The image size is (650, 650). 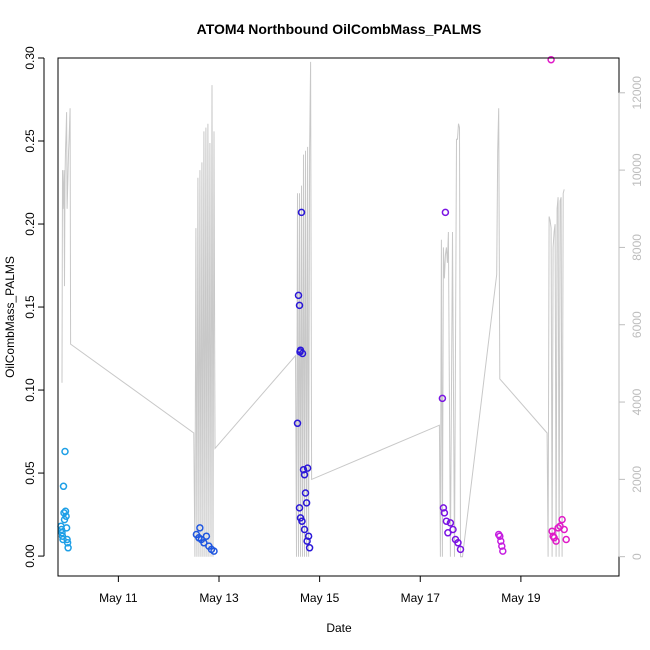 I want to click on y-tick-label: 0.30, so click(x=30, y=58).